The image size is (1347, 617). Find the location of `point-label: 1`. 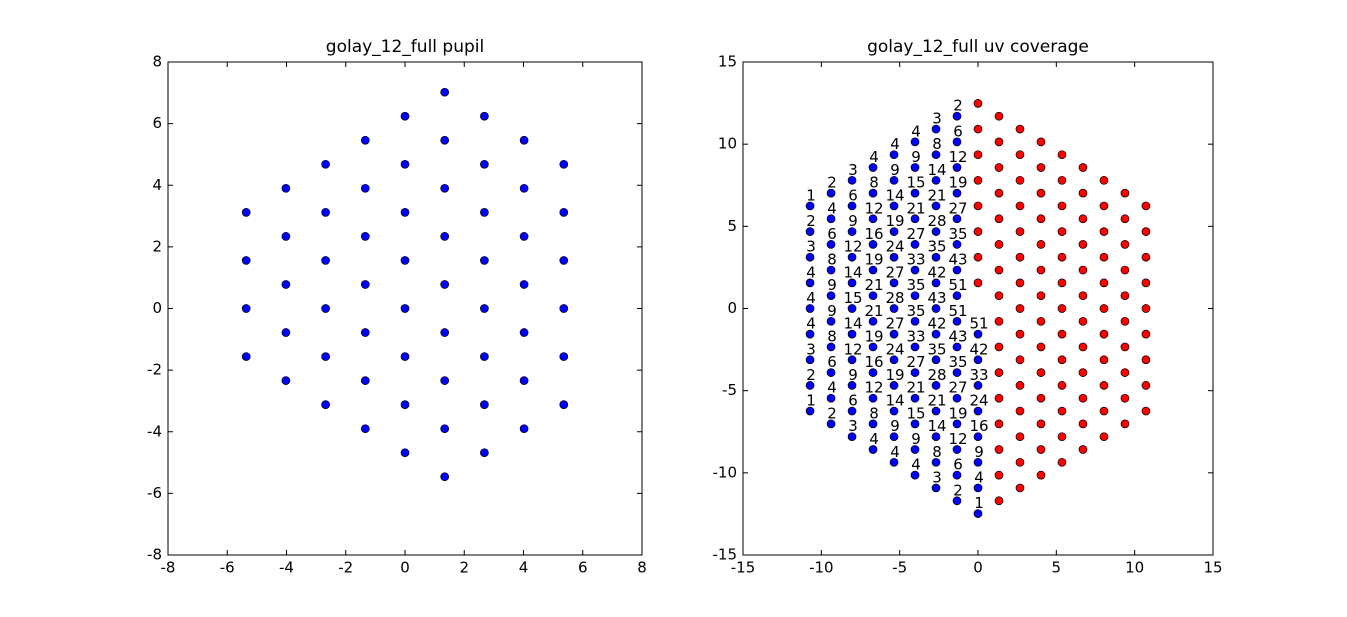

point-label: 1 is located at coordinates (811, 401).